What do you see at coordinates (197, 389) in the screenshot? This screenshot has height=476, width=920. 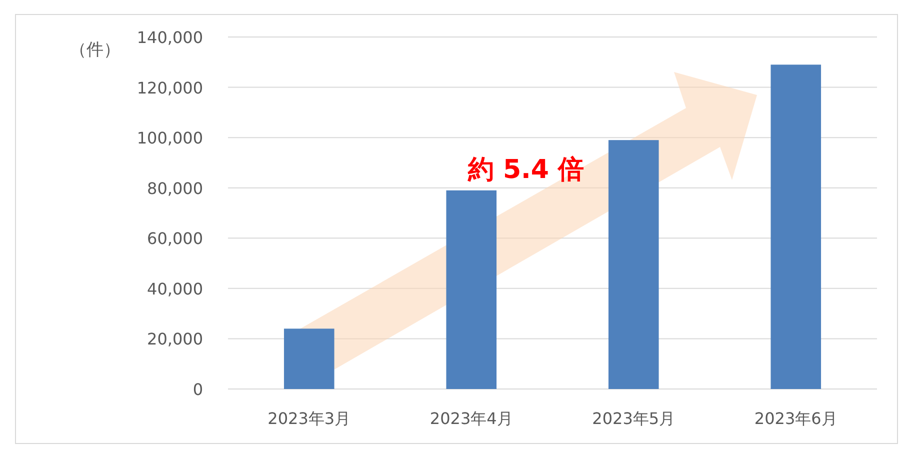 I see `y-tick-label: 0` at bounding box center [197, 389].